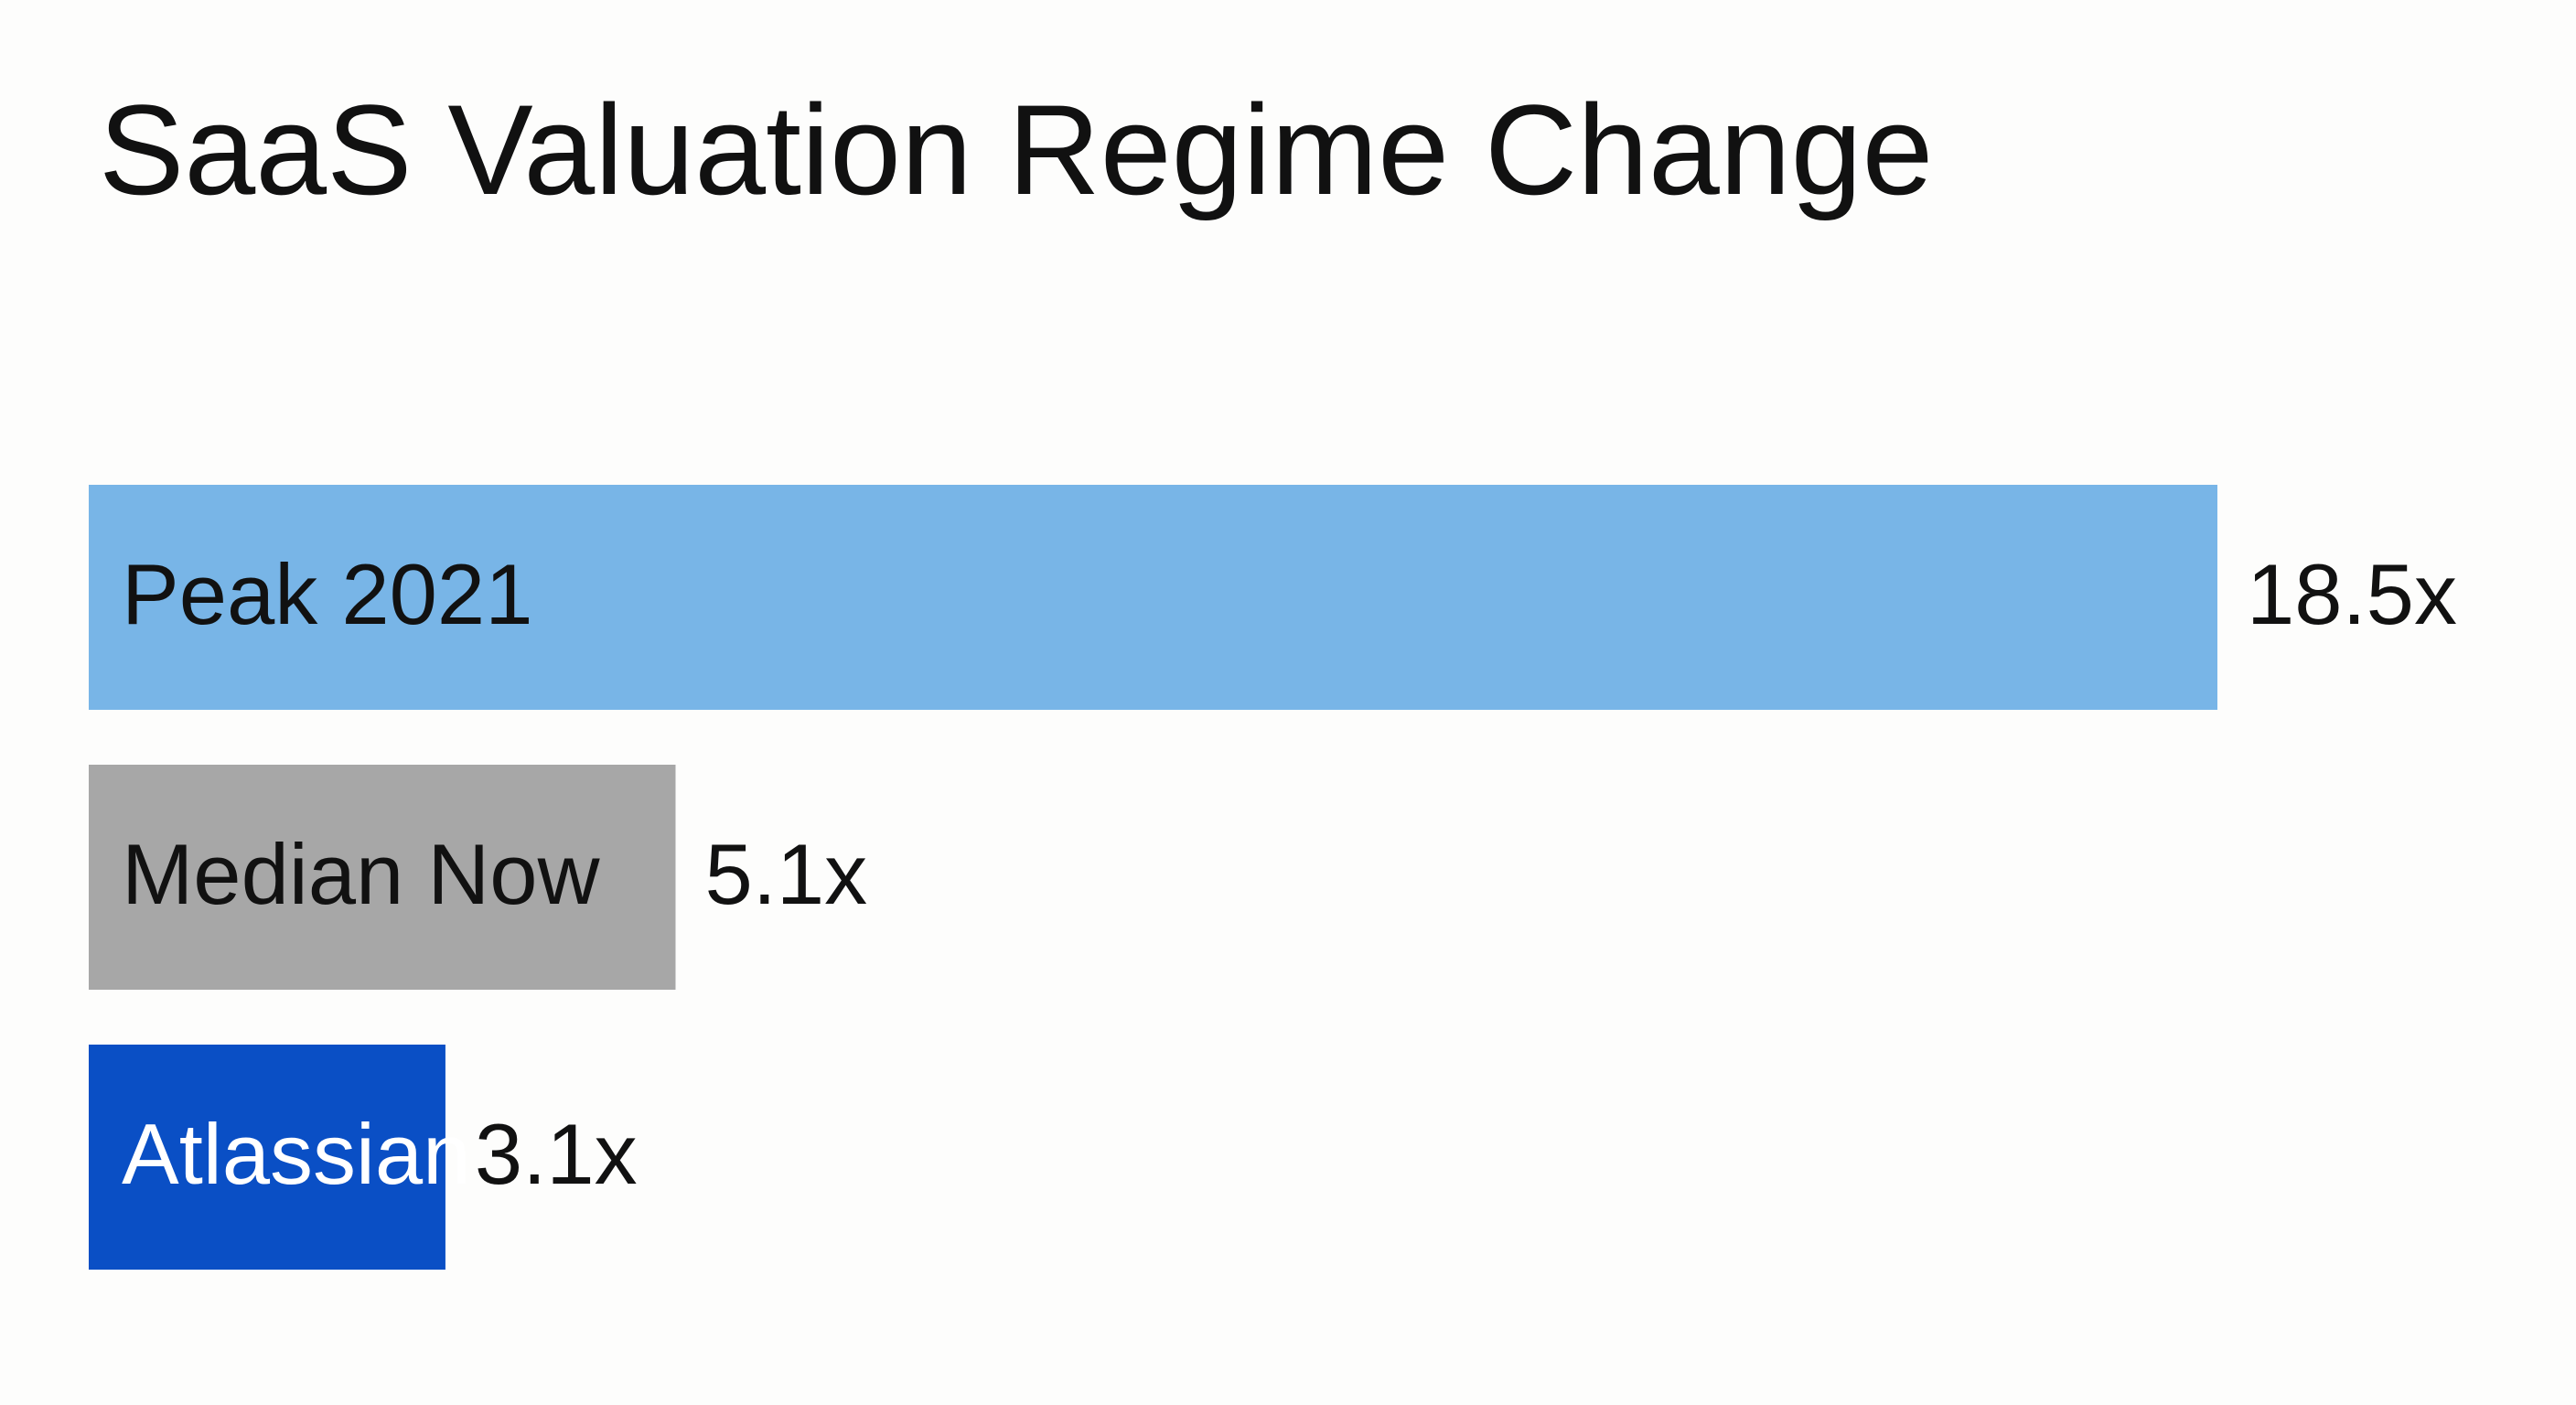 Image resolution: width=2576 pixels, height=1405 pixels. What do you see at coordinates (296, 1154) in the screenshot?
I see `category-label: Atlassian` at bounding box center [296, 1154].